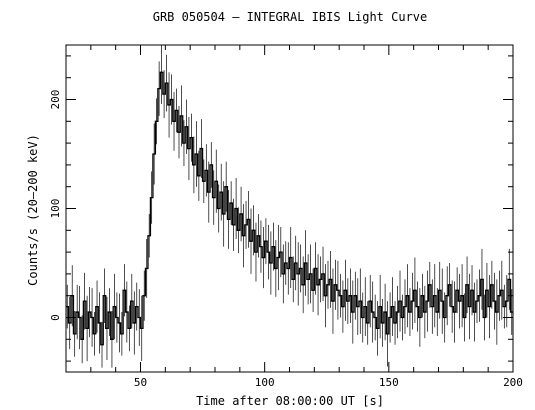 The image size is (535, 410). What do you see at coordinates (389, 382) in the screenshot?
I see `x-tick-label: 150` at bounding box center [389, 382].